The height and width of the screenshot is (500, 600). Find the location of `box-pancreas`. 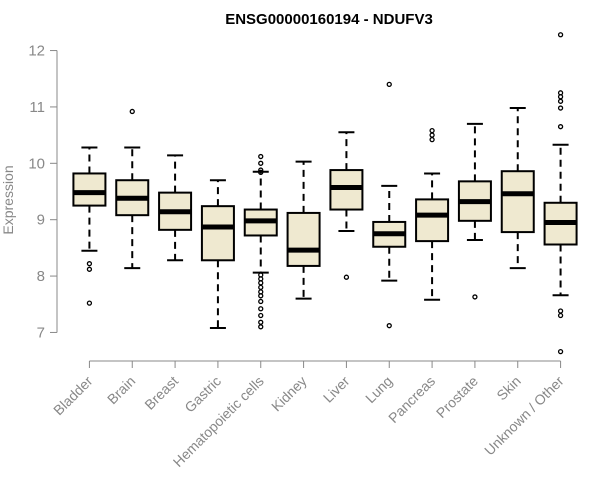

box-pancreas is located at coordinates (432, 214).